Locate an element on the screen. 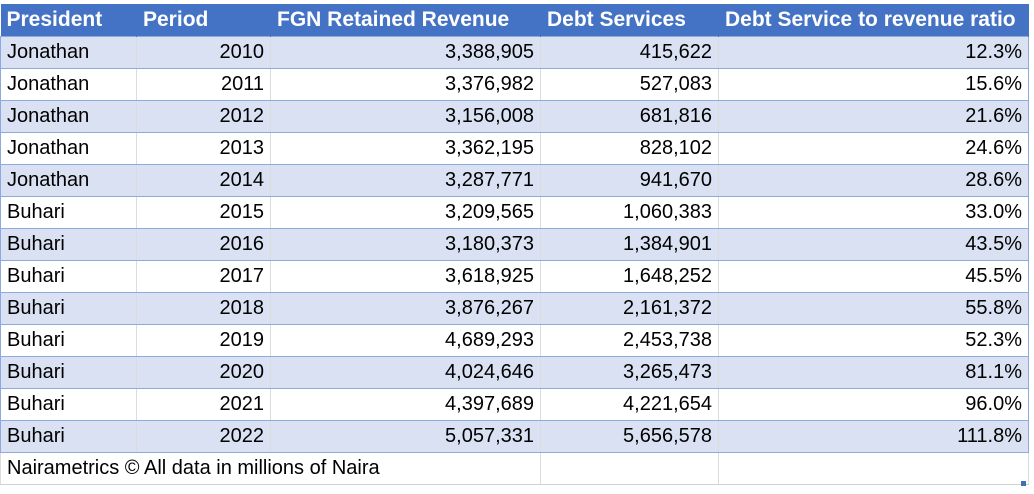  table-row: Buhari 2022 5,057,331 5,656,578 111.8% is located at coordinates (514, 436).